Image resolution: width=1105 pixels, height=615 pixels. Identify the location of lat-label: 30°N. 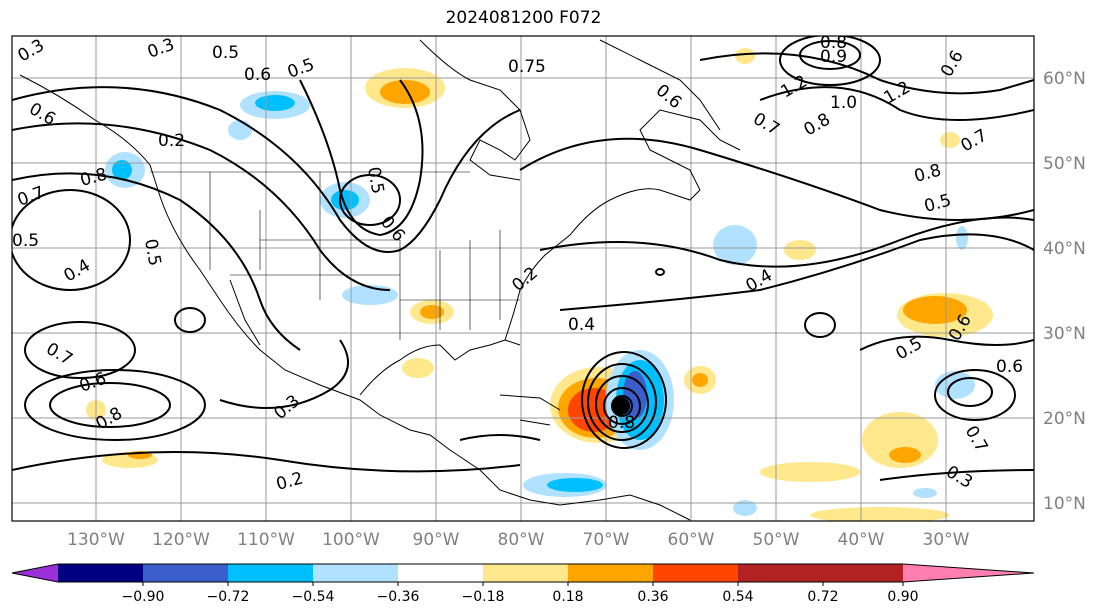
(1064, 334).